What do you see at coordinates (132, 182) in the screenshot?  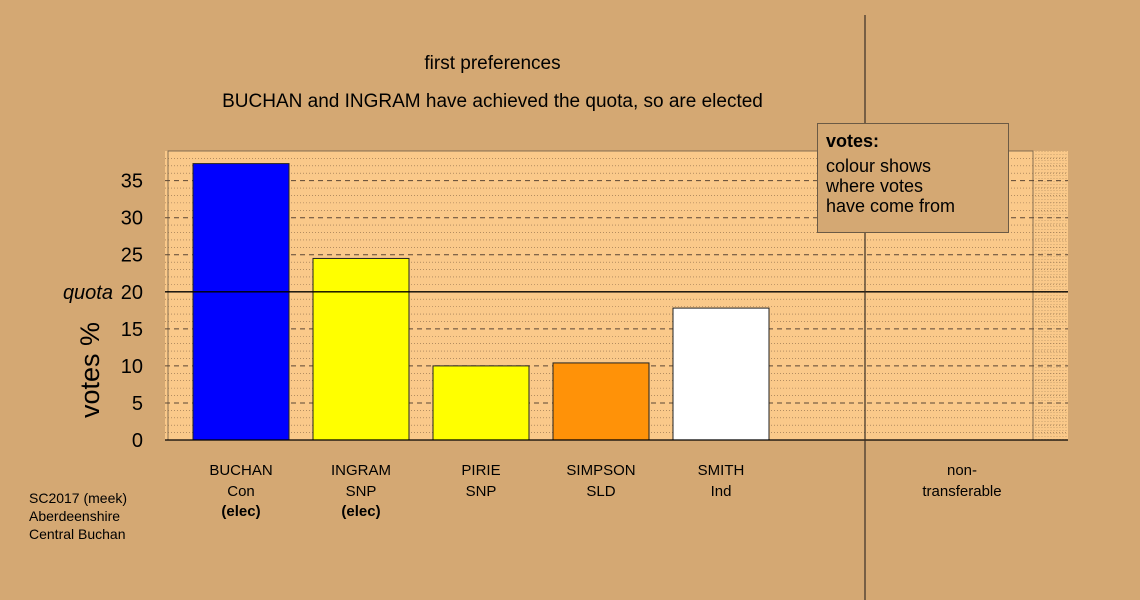 I see `y-tick-label: 35` at bounding box center [132, 182].